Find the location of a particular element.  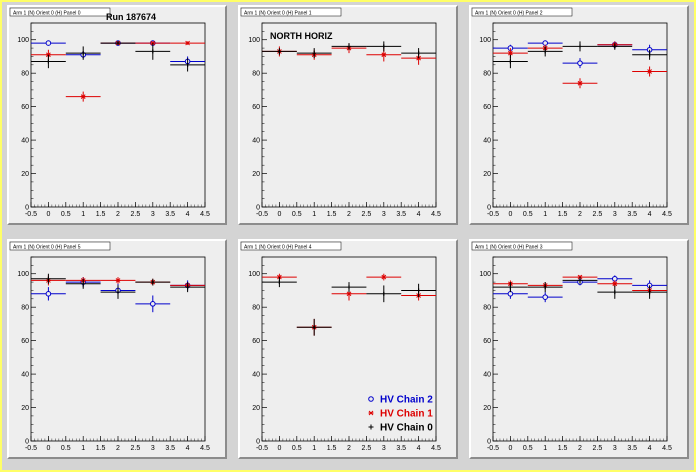

plot-frame is located at coordinates (118, 115).